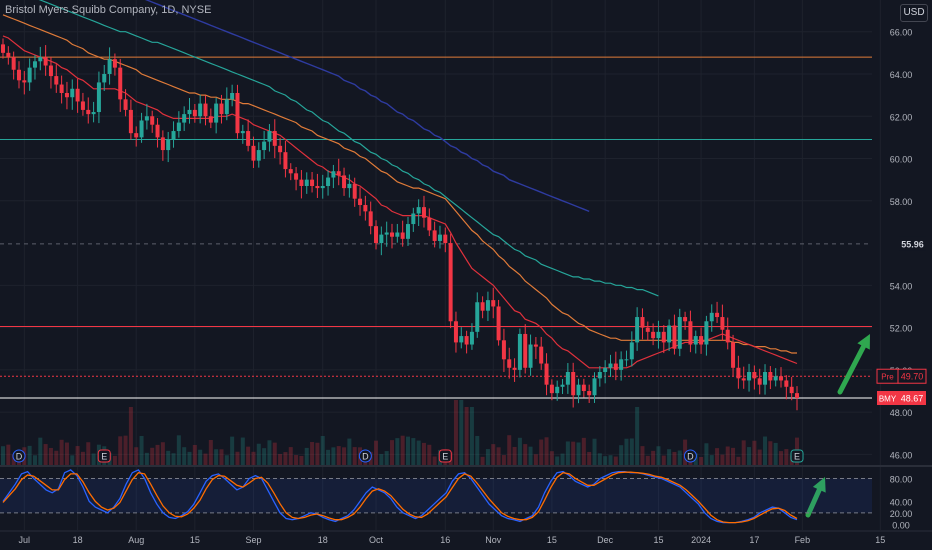 The height and width of the screenshot is (550, 932). What do you see at coordinates (400, 496) in the screenshot?
I see `stoch-k-line` at bounding box center [400, 496].